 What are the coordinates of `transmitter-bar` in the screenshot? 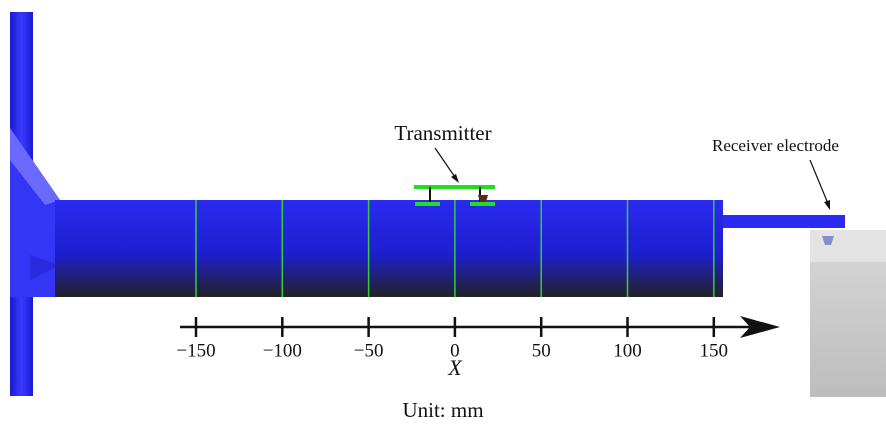 It's located at (454, 187).